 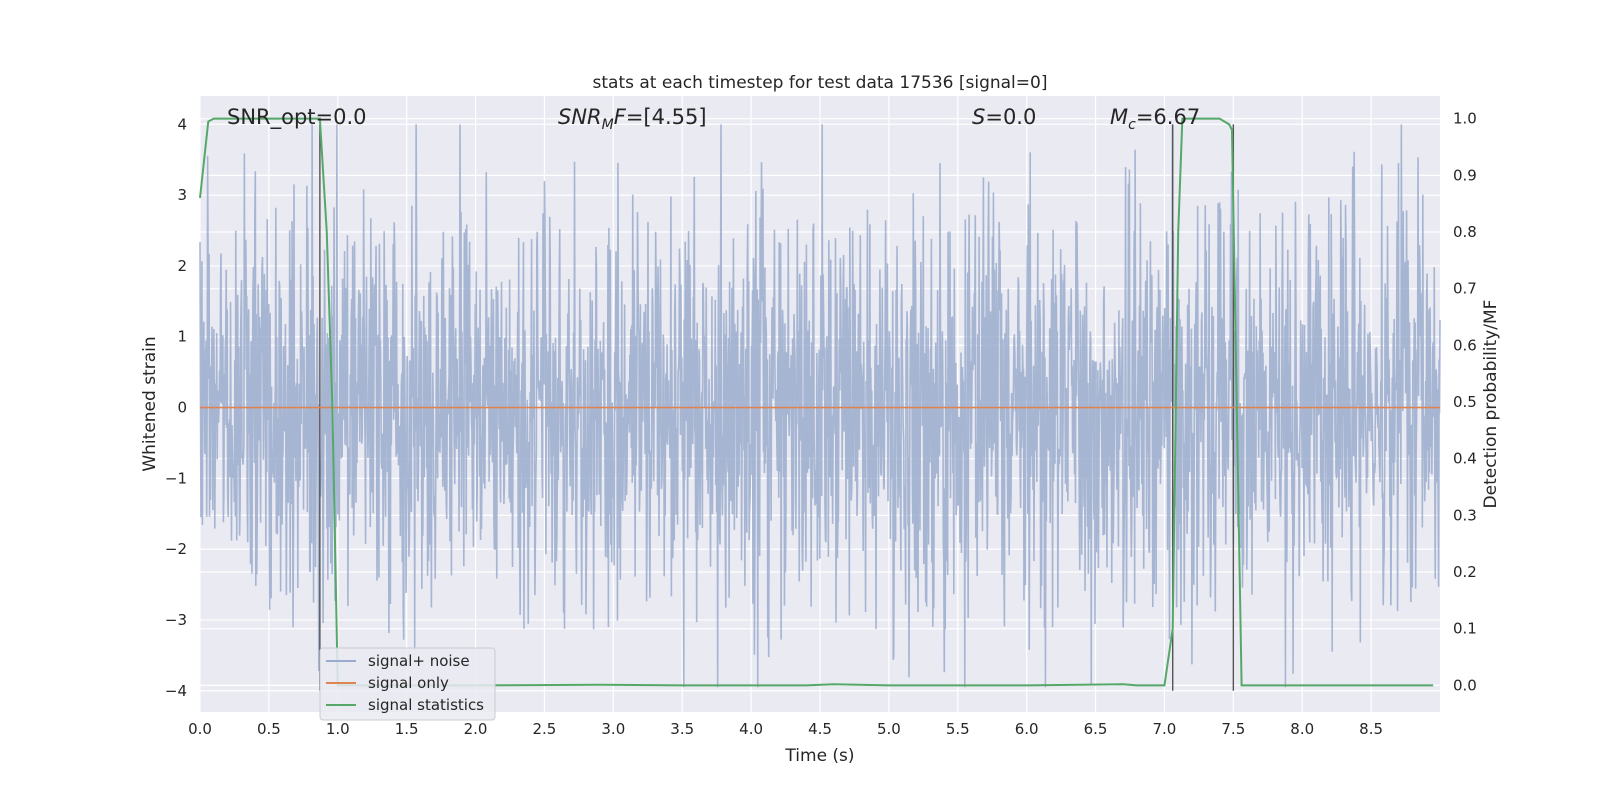 I want to click on y-right-tick-label: 0.8, so click(x=1465, y=232).